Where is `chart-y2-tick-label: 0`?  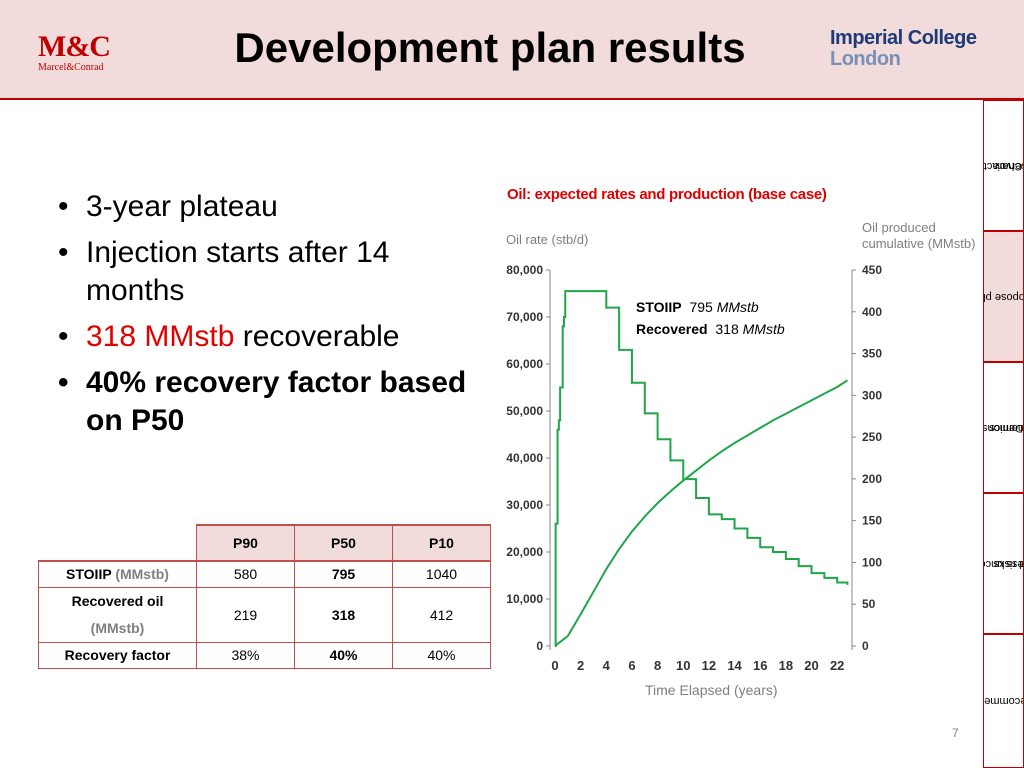 chart-y2-tick-label: 0 is located at coordinates (865, 646).